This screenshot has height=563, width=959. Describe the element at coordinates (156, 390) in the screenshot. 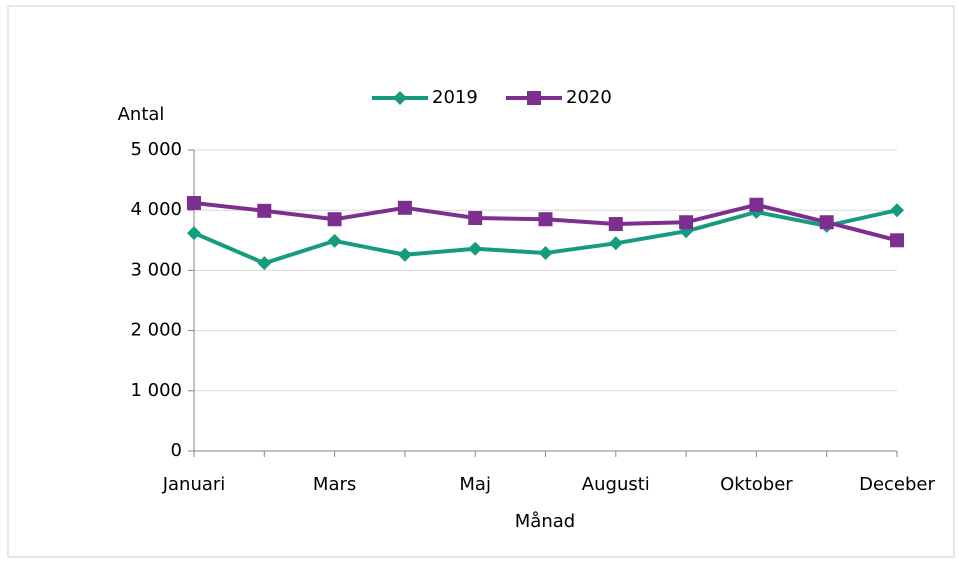

I see `y-tick-label: 1 000` at that location.